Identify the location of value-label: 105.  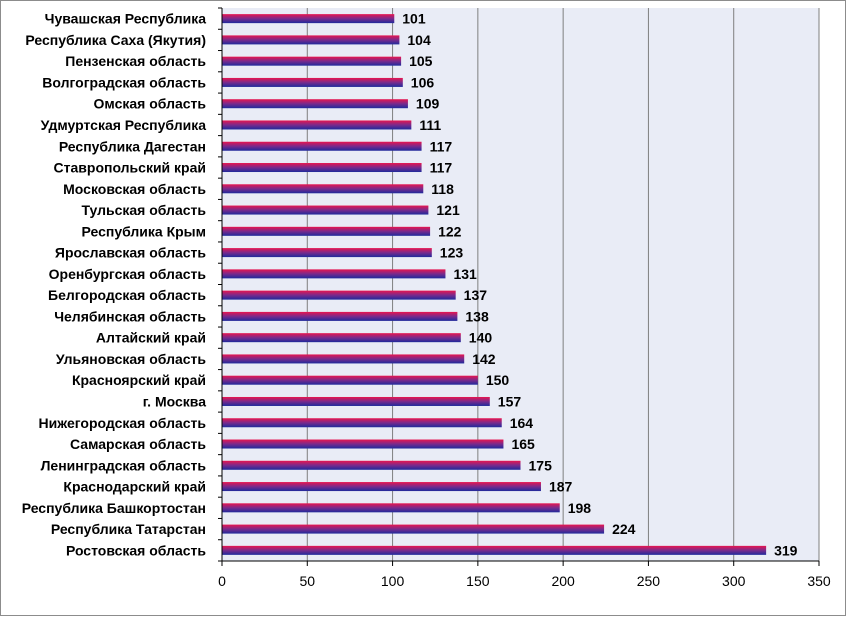
(421, 61).